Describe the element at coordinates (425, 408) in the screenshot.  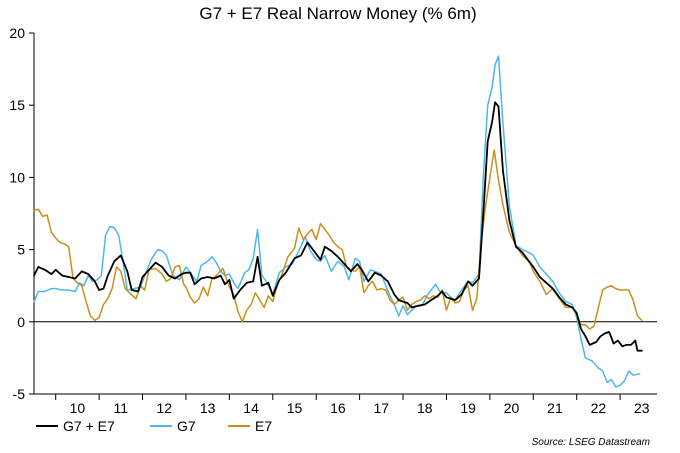
I see `x-tick-label: 18` at that location.